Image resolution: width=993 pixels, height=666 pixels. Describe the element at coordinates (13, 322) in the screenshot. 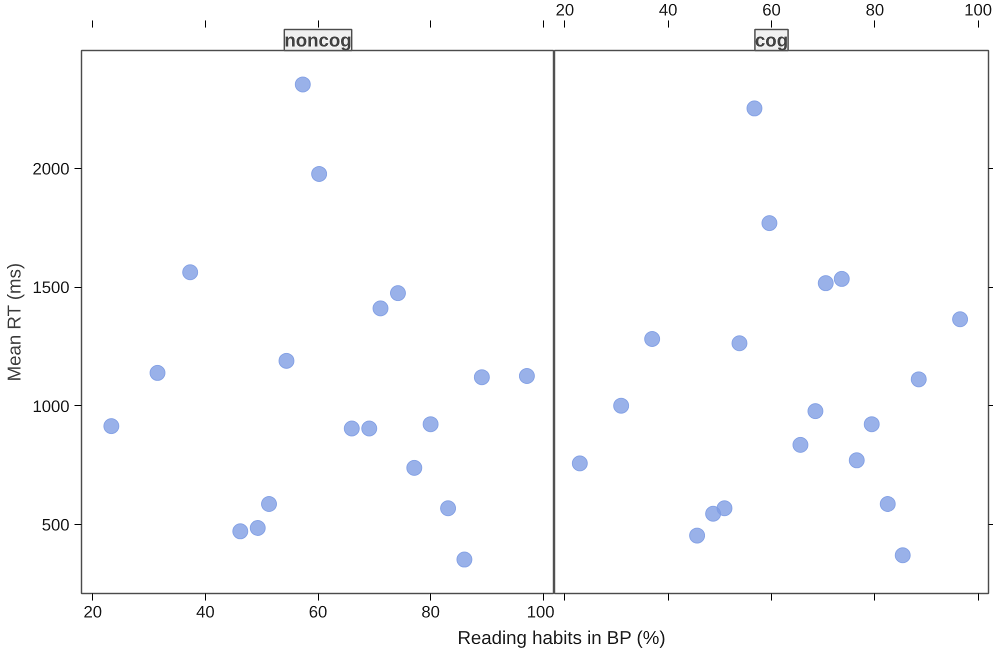

I see `y-axis-title: Mean RT (ms)` at that location.